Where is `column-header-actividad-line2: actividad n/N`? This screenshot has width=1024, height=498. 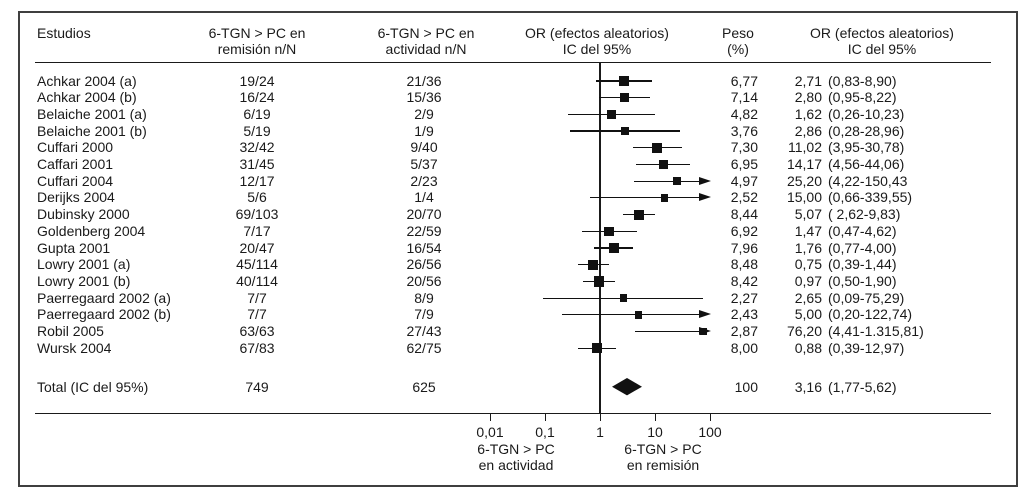
column-header-actividad-line2: actividad n/N is located at coordinates (426, 49).